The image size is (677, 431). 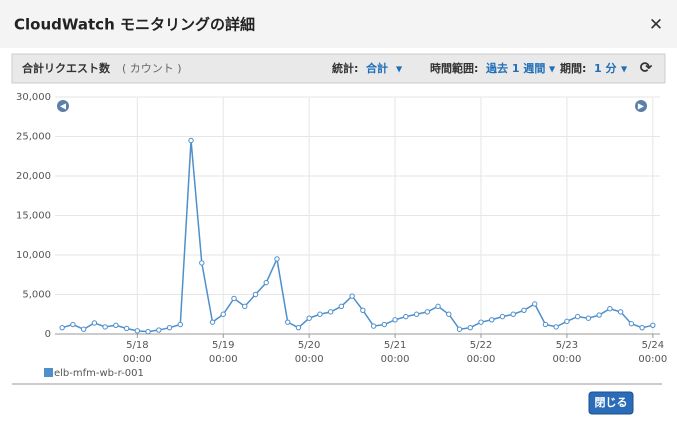 I want to click on scroll-left, so click(x=63, y=106).